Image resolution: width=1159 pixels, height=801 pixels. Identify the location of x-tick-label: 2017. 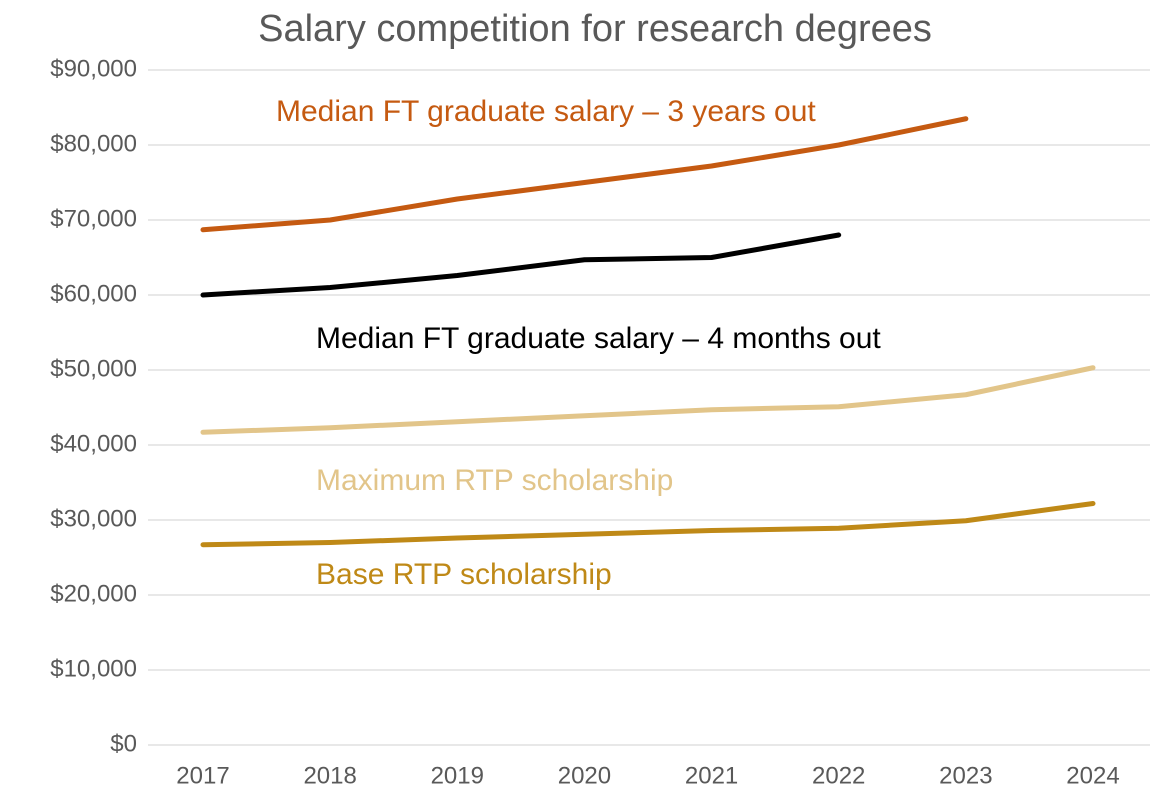
(202, 775).